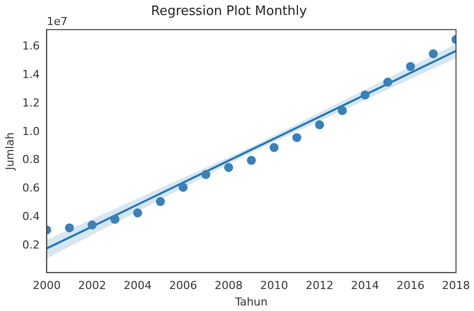 Image resolution: width=474 pixels, height=311 pixels. What do you see at coordinates (31, 188) in the screenshot?
I see `y-tick-label: 0.6` at bounding box center [31, 188].